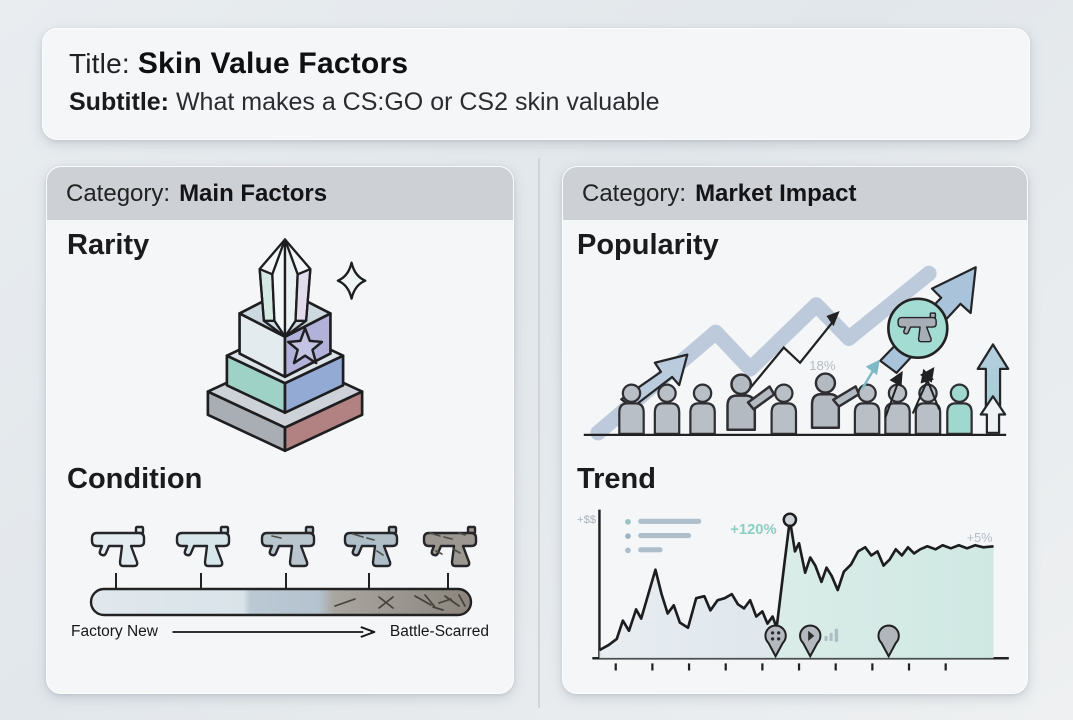 The height and width of the screenshot is (720, 1073). Describe the element at coordinates (118, 546) in the screenshot. I see `pistol-factory-new-icon` at that location.